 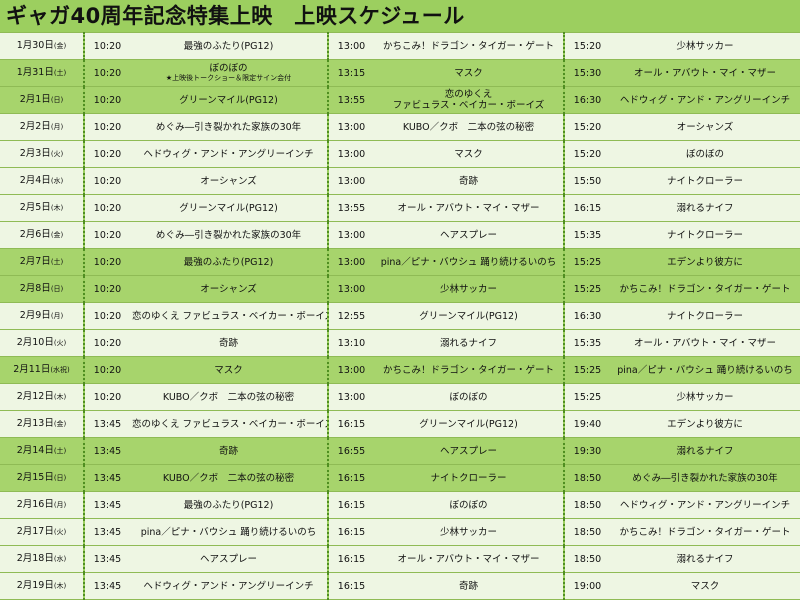 I want to click on movie-cell-1: 最強のふたり(PG12), so click(x=229, y=505).